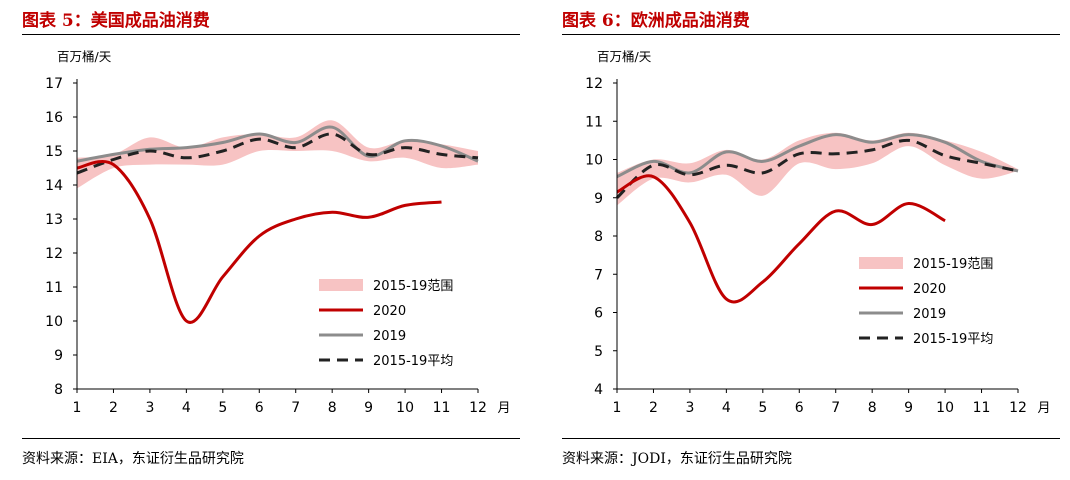  Describe the element at coordinates (54, 84) in the screenshot. I see `y-tick-label: 17` at that location.